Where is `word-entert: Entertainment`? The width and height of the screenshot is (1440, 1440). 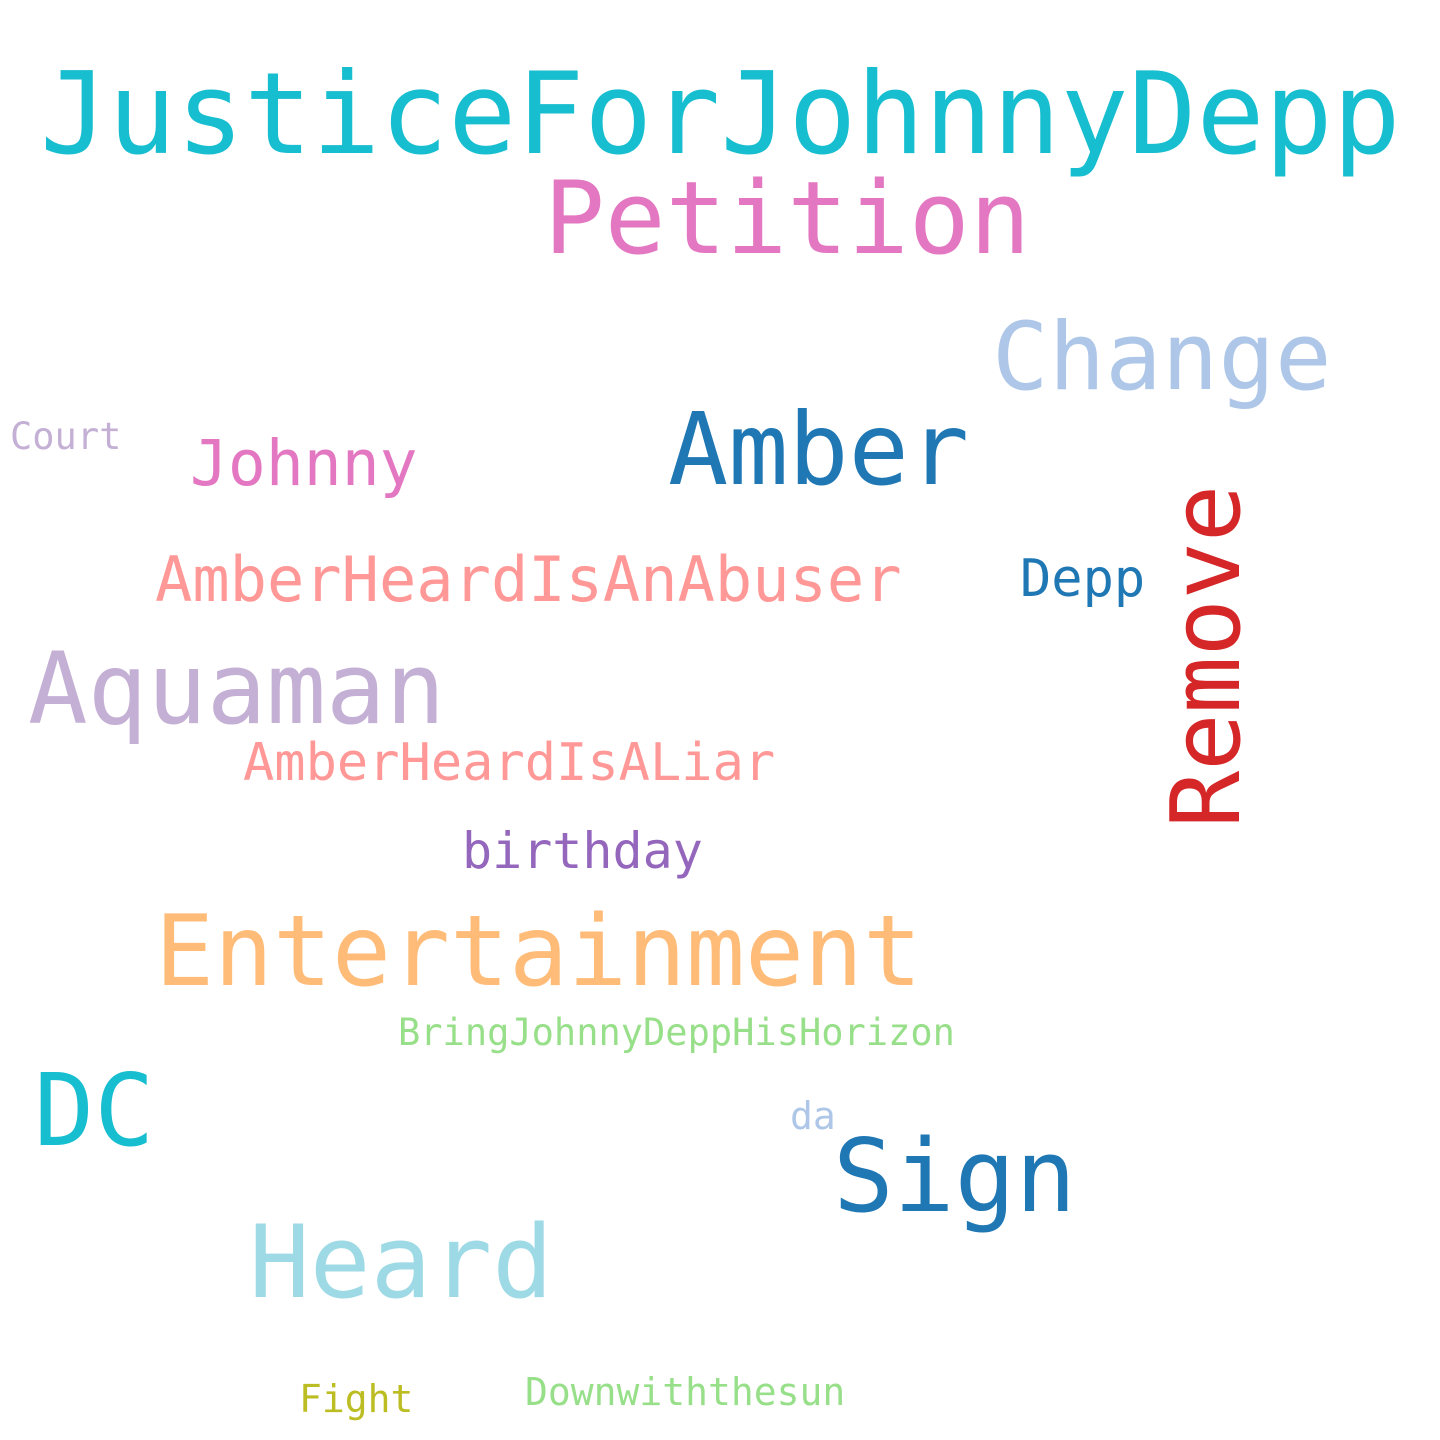
word-entert: Entertainment is located at coordinates (539, 952).